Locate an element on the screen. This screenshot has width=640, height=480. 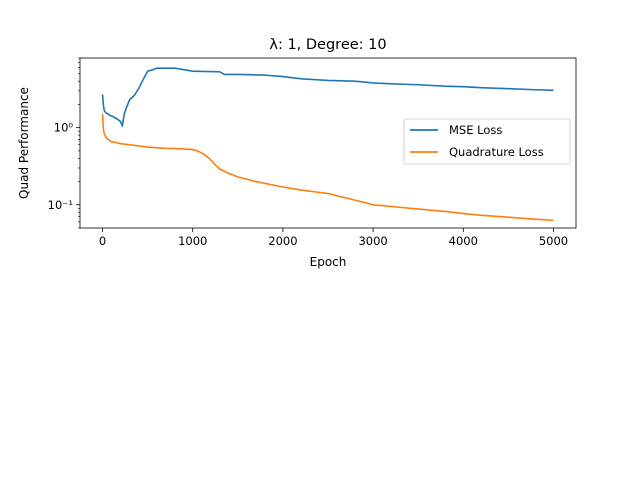
chart-title: λ: 1, Degree: 10 is located at coordinates (327, 45).